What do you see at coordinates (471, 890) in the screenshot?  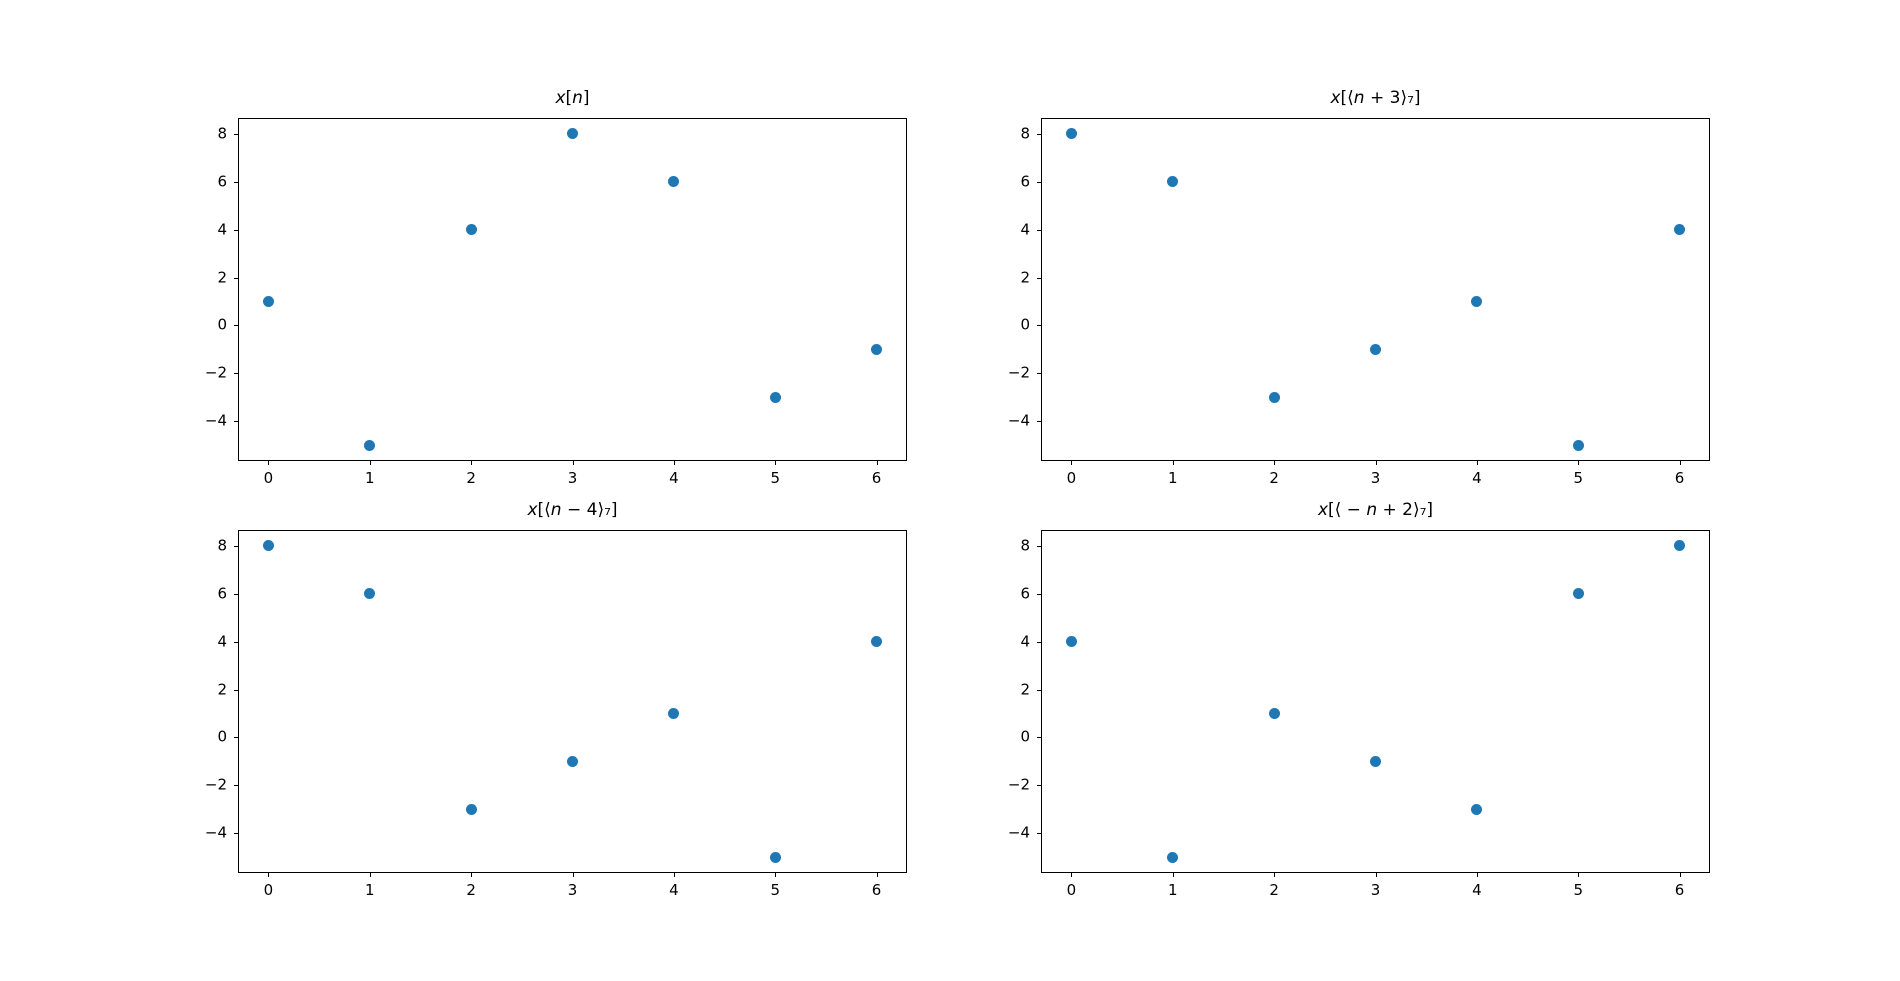 I see `x-tick-label: 2` at bounding box center [471, 890].